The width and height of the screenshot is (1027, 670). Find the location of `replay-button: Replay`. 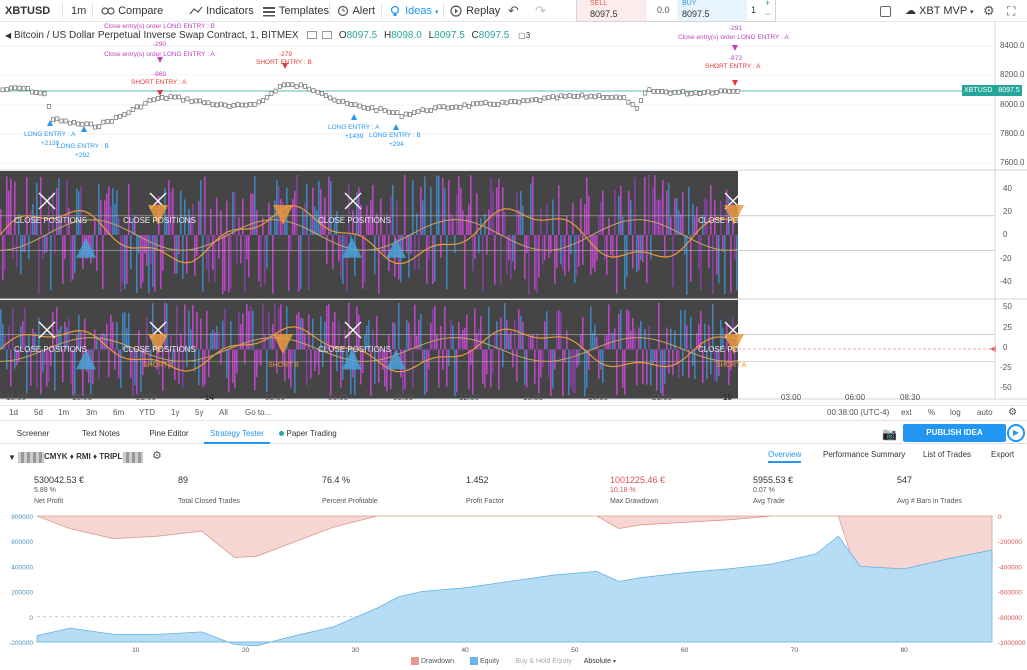

replay-button: Replay is located at coordinates (474, 11).